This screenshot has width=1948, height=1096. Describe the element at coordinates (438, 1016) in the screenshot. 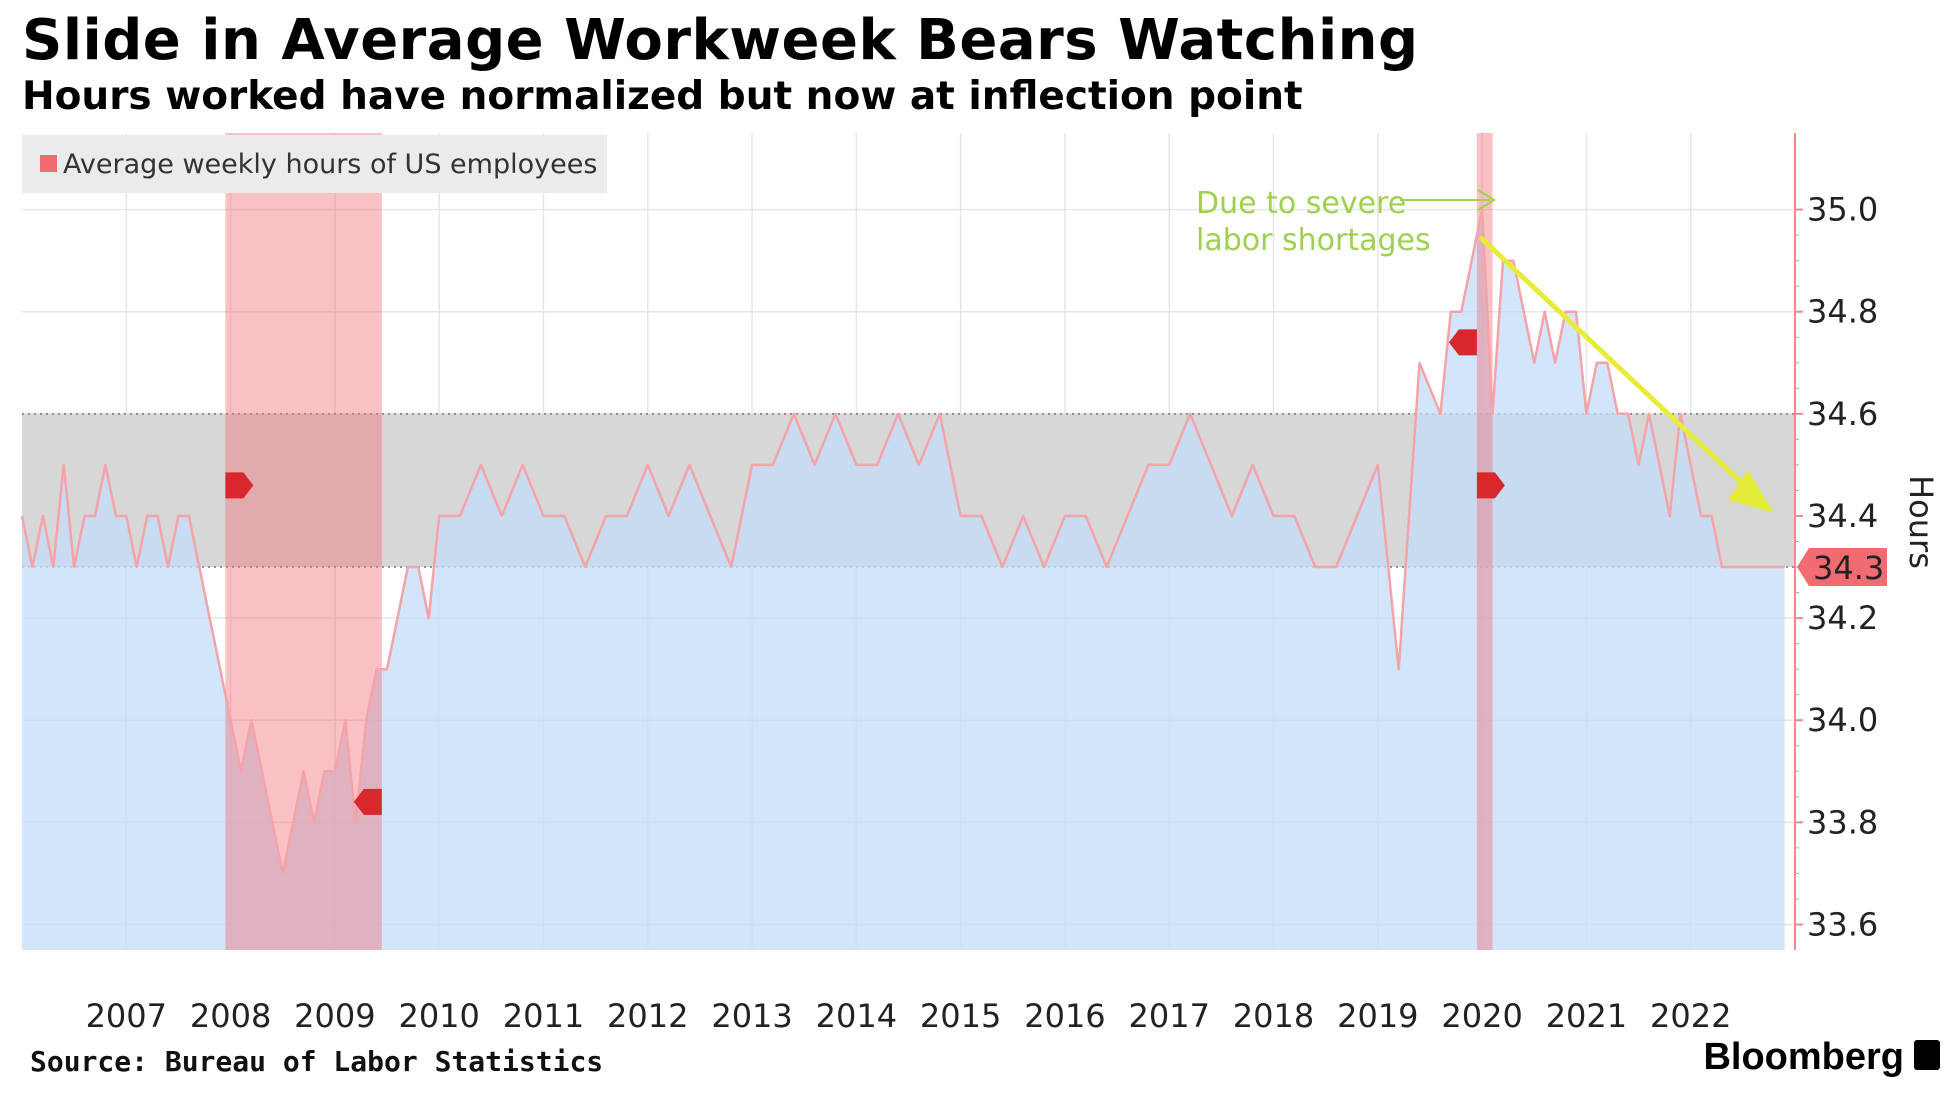

I see `x-tick-label: 2010` at that location.